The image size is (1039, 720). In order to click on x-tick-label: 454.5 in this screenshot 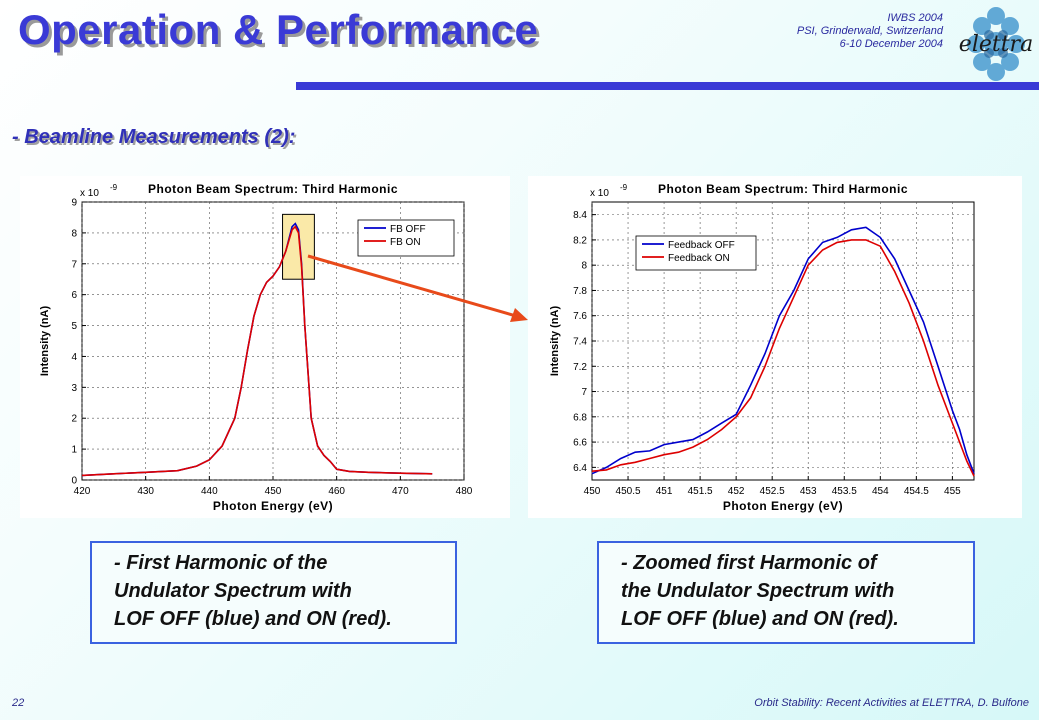, I will do `click(916, 491)`.